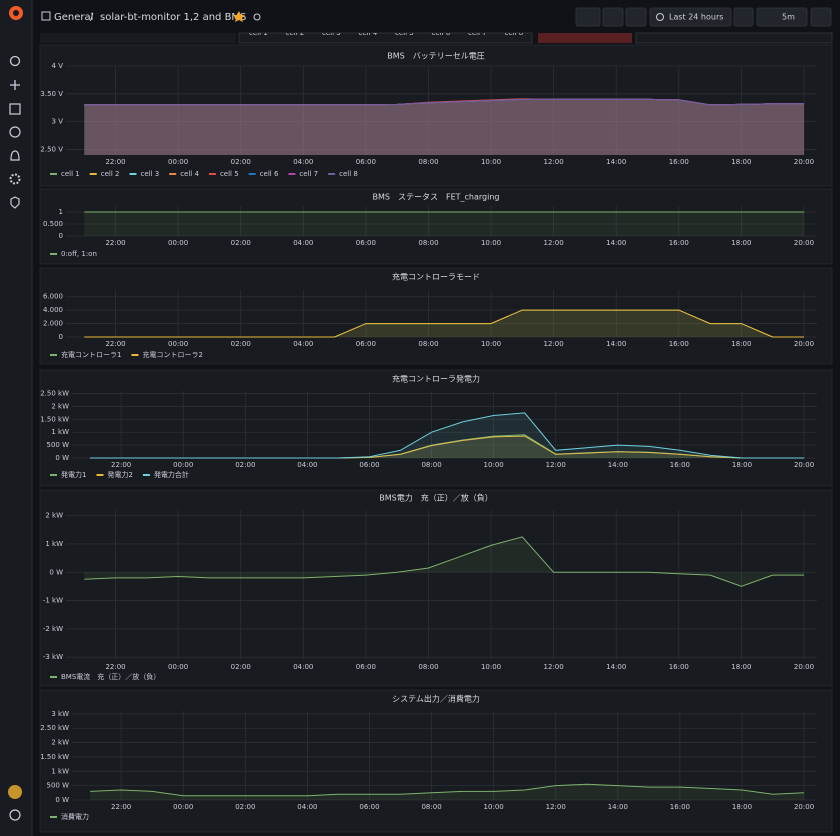 The width and height of the screenshot is (840, 836). What do you see at coordinates (149, 174) in the screenshot?
I see `legend-label: cell 3` at bounding box center [149, 174].